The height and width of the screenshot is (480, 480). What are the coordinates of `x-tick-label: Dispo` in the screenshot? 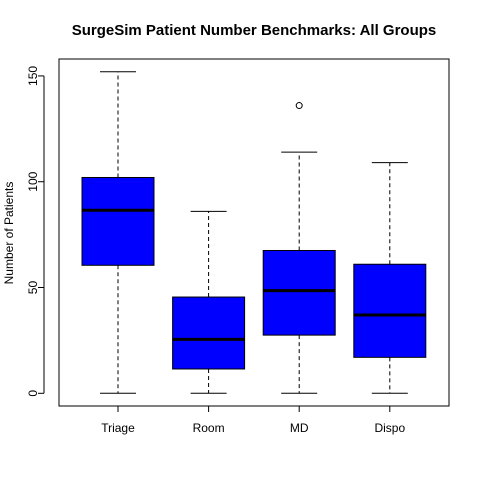 It's located at (389, 428).